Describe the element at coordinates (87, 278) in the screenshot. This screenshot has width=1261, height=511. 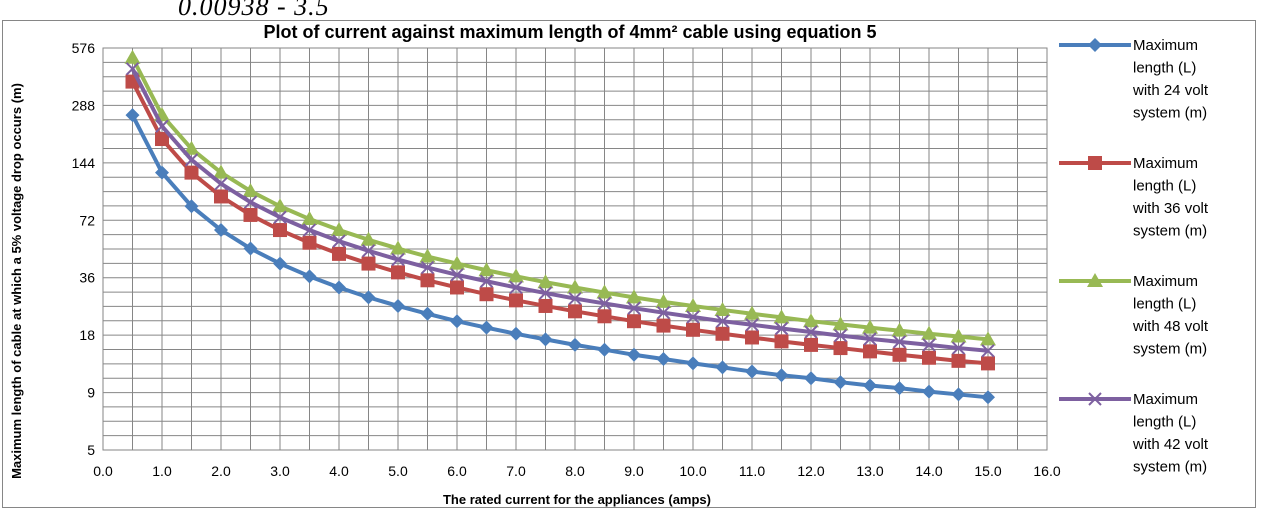
I see `y-tick-label: 36` at that location.